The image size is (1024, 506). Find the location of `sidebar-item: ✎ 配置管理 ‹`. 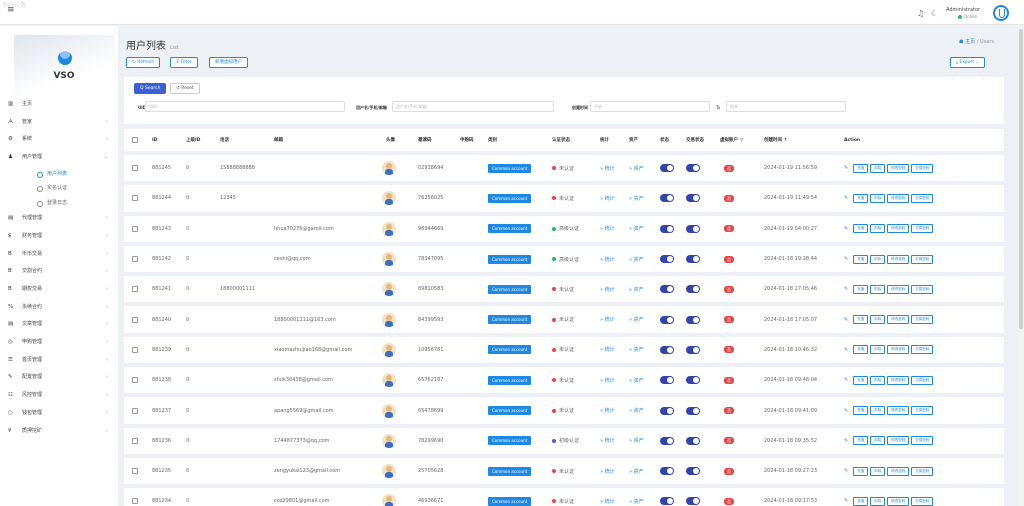

sidebar-item: ✎ 配置管理 ‹ is located at coordinates (59, 378).